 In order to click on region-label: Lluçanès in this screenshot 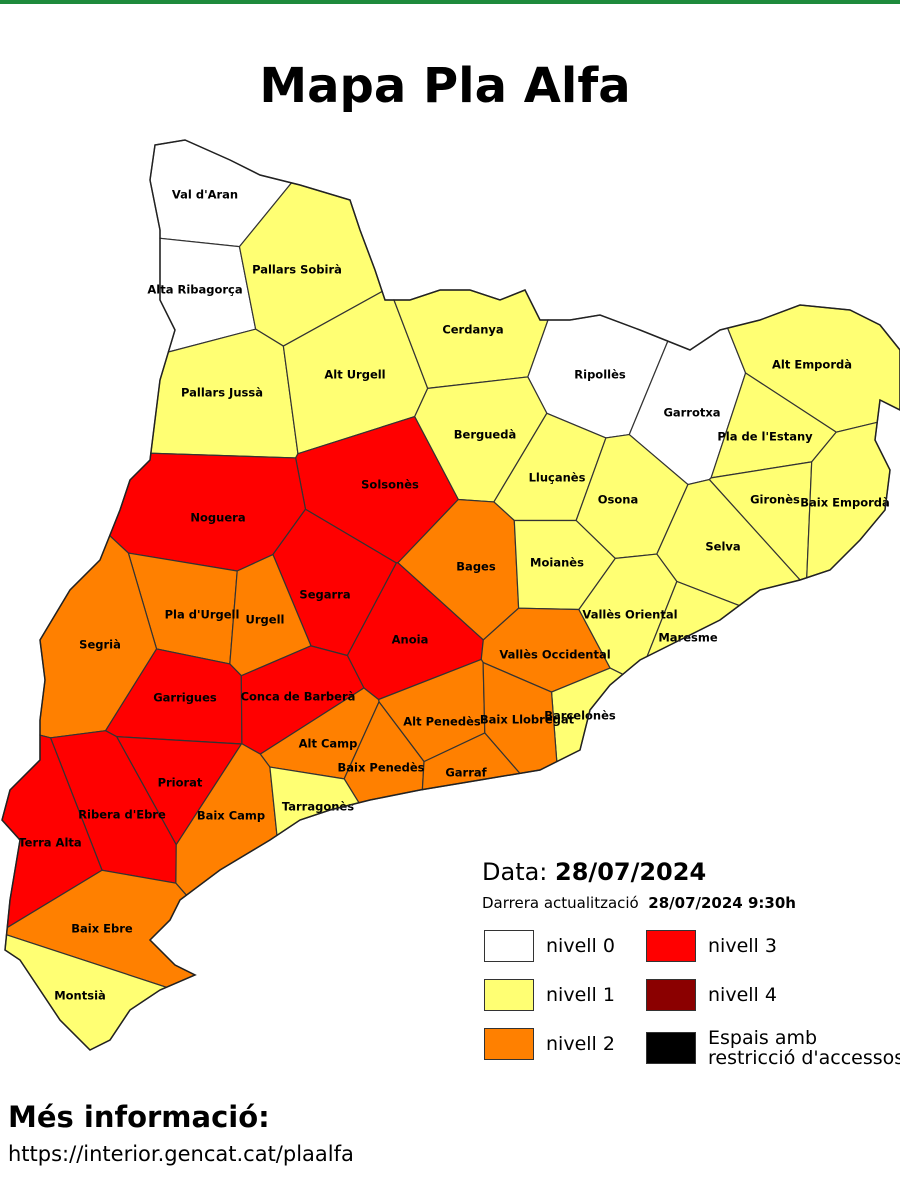, I will do `click(557, 478)`.